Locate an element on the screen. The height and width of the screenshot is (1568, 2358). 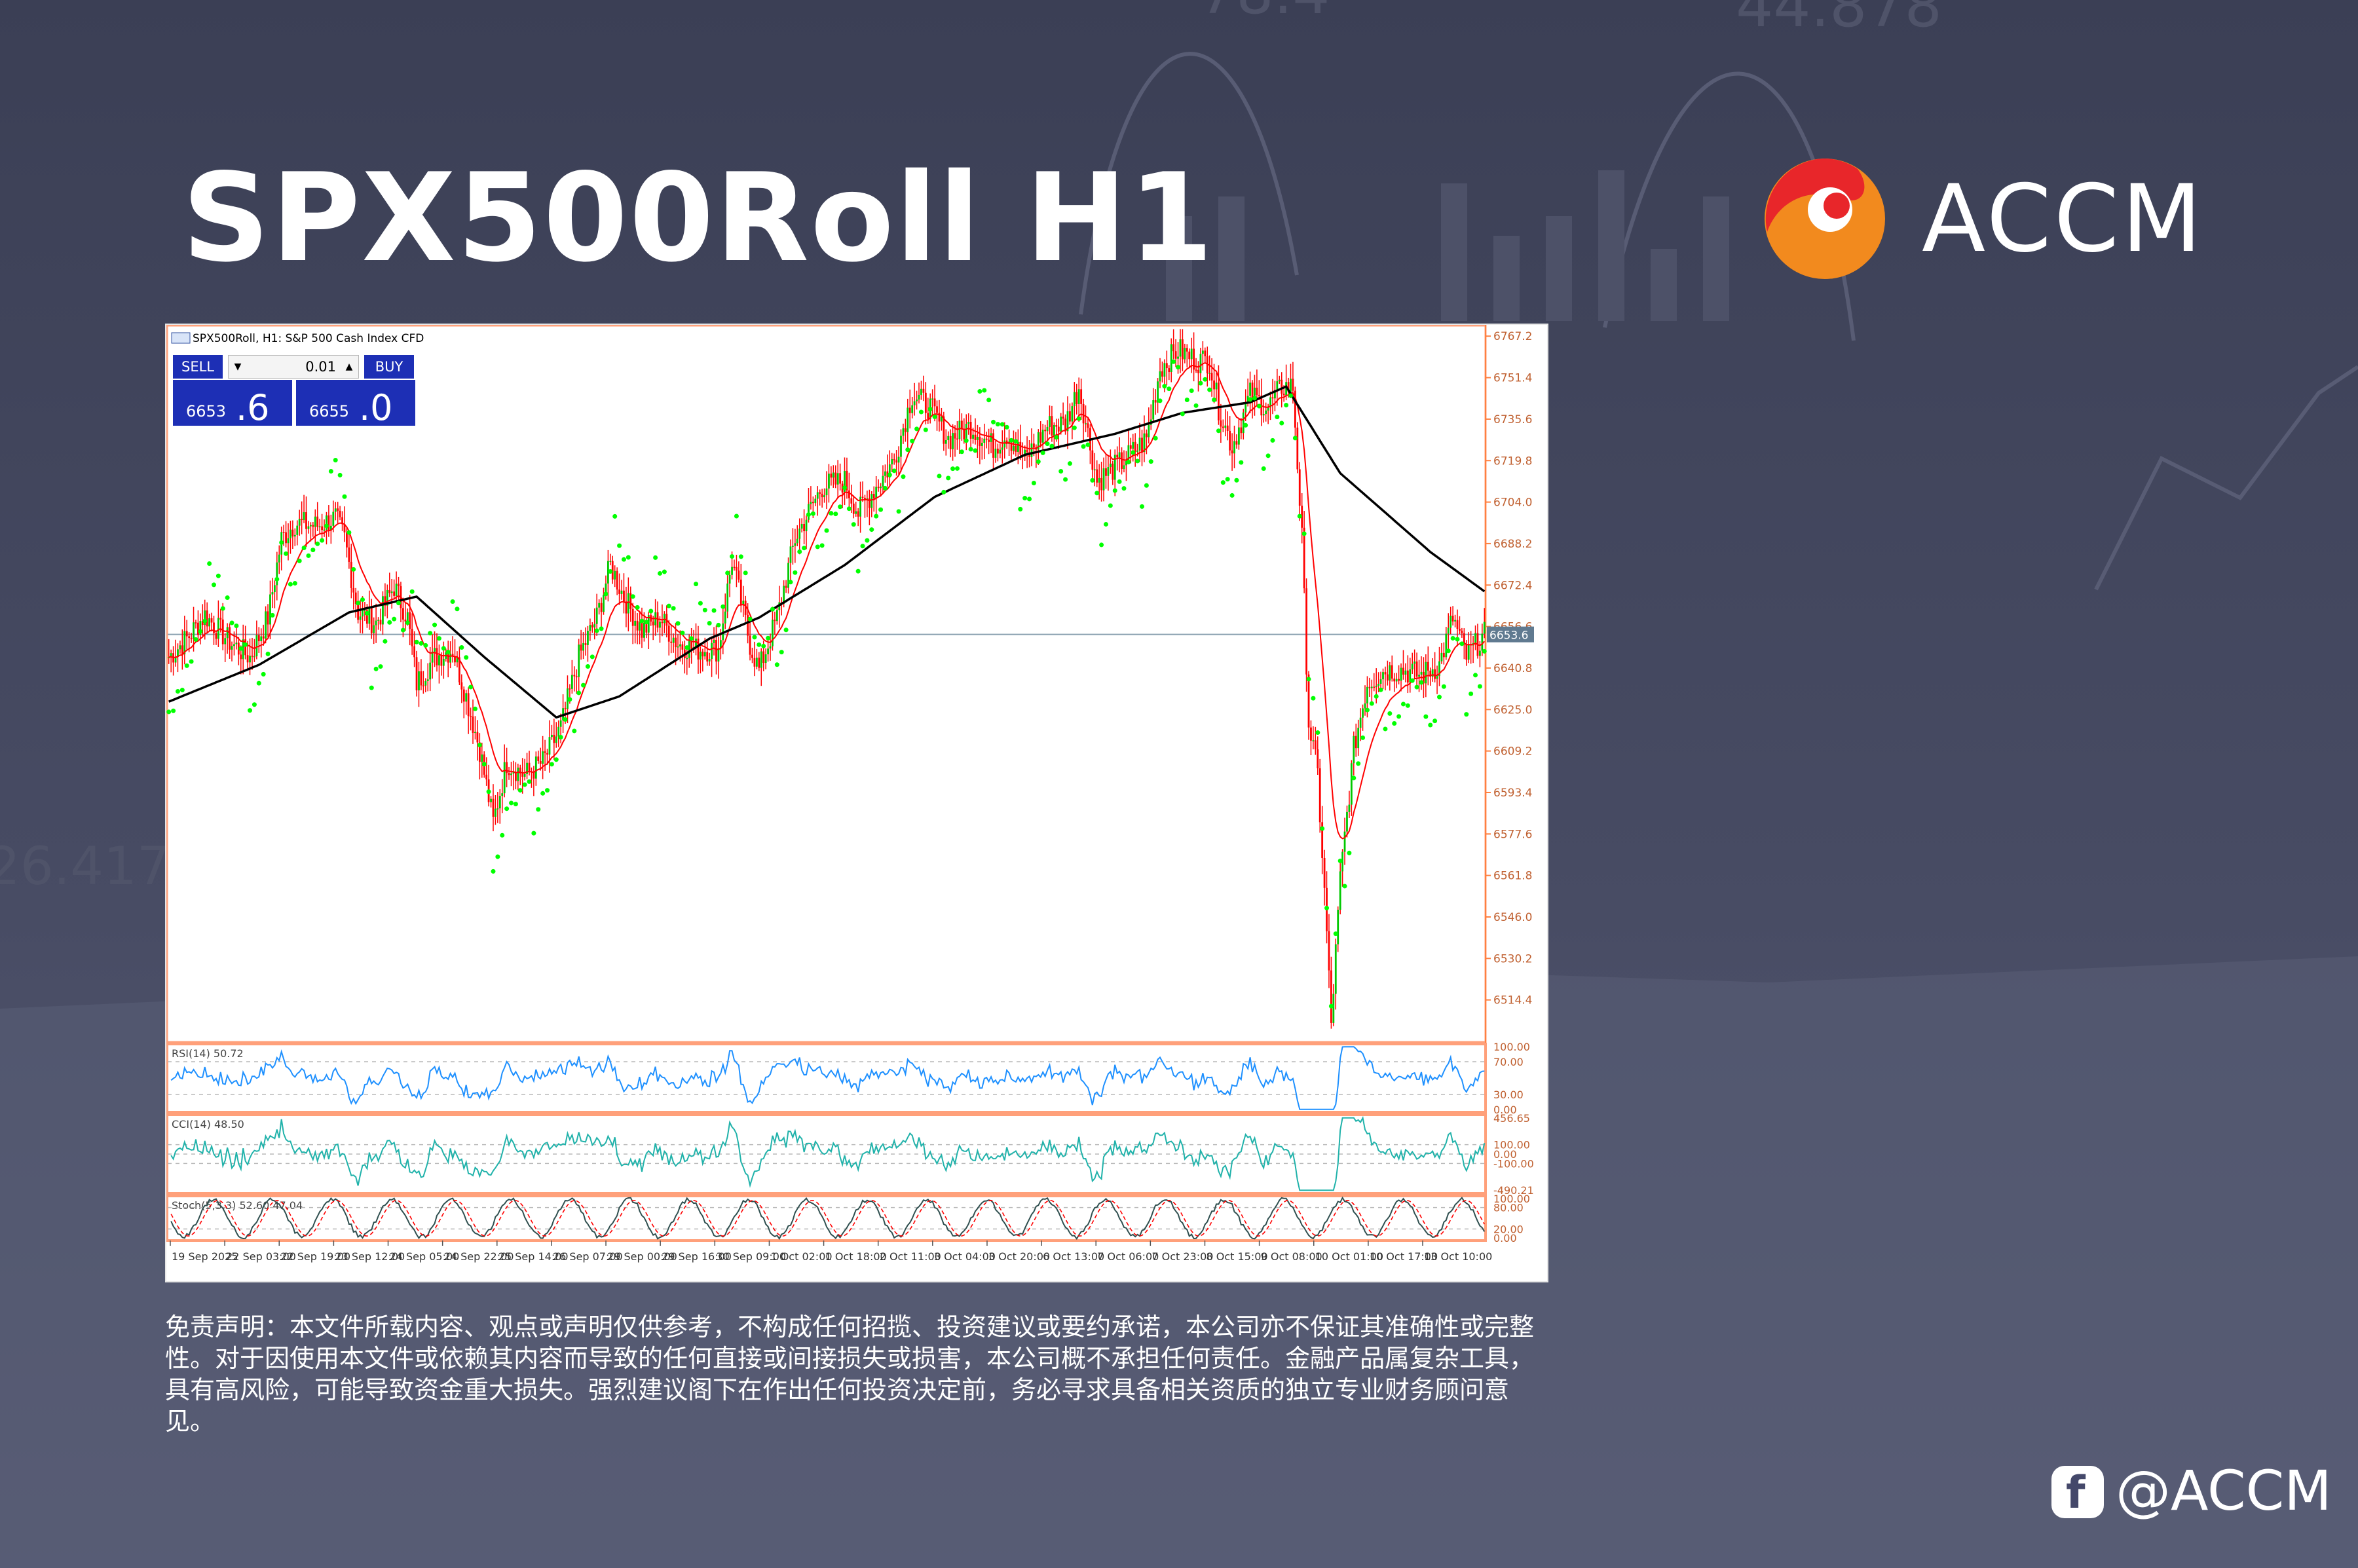
indicator-level-label: -490.21 is located at coordinates (1514, 1190).